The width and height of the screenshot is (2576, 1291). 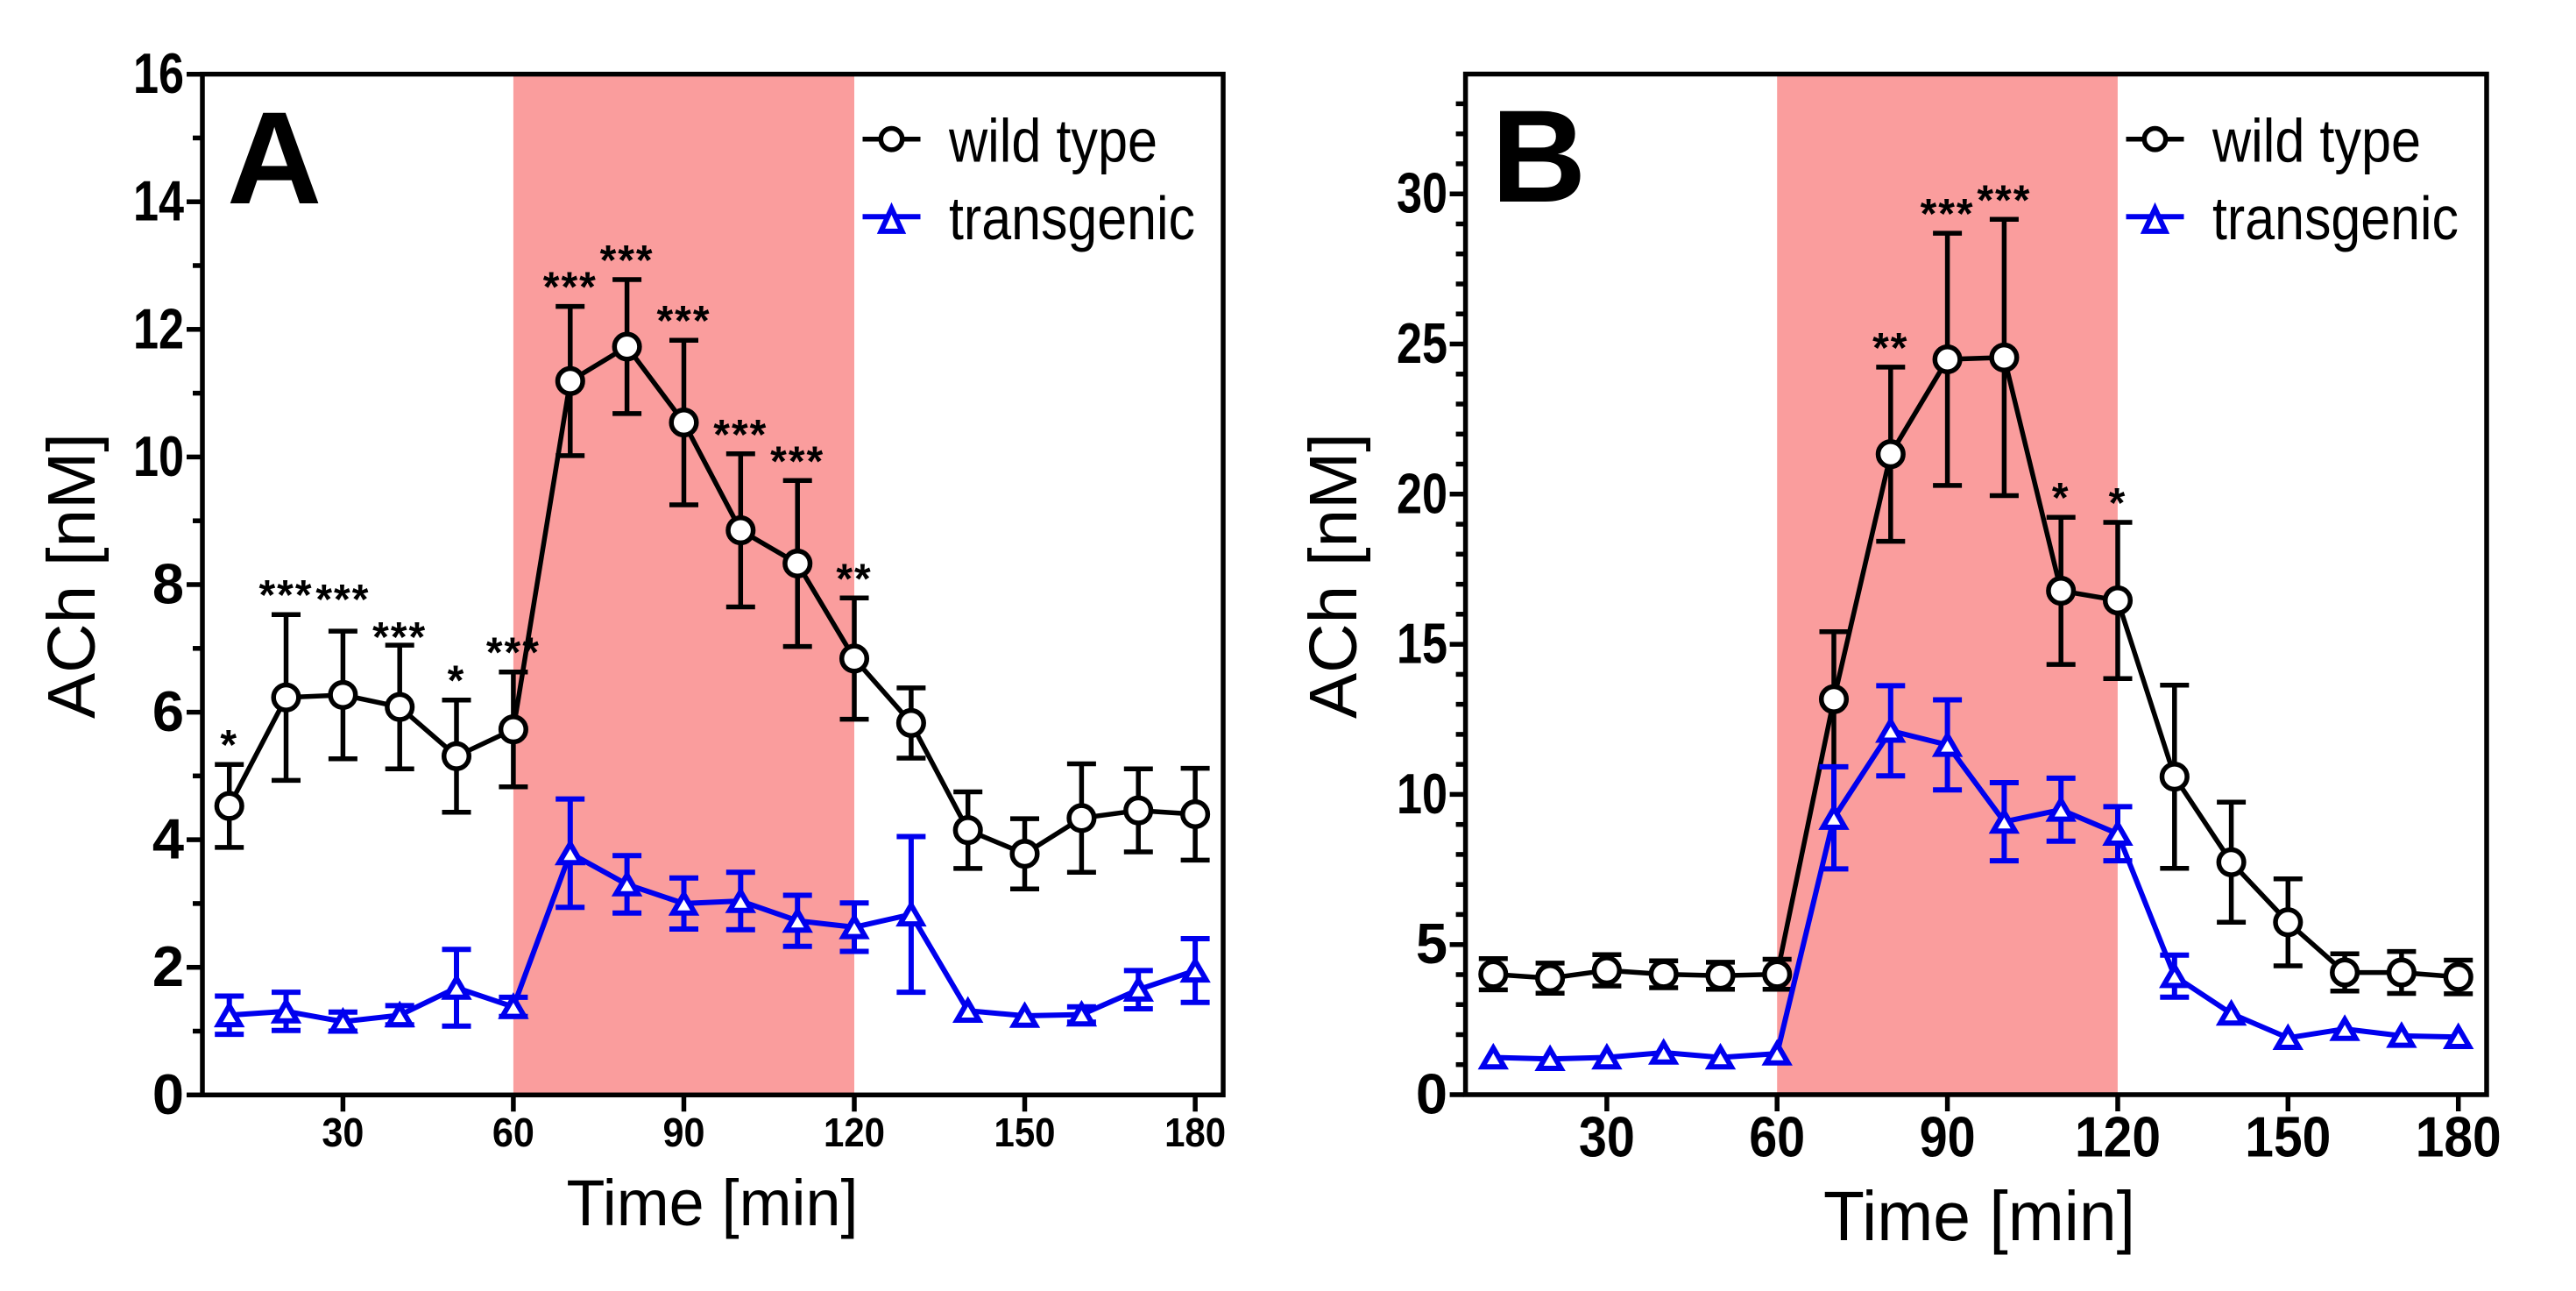 I want to click on svg-text: 25, so click(x=1422, y=343).